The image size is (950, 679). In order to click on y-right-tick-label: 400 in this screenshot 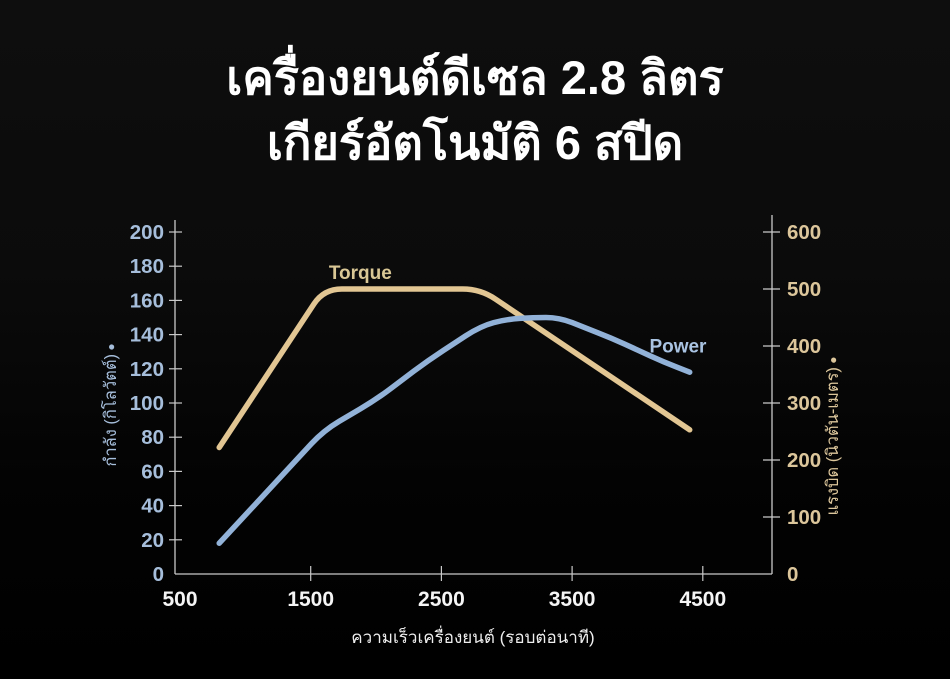, I will do `click(804, 346)`.